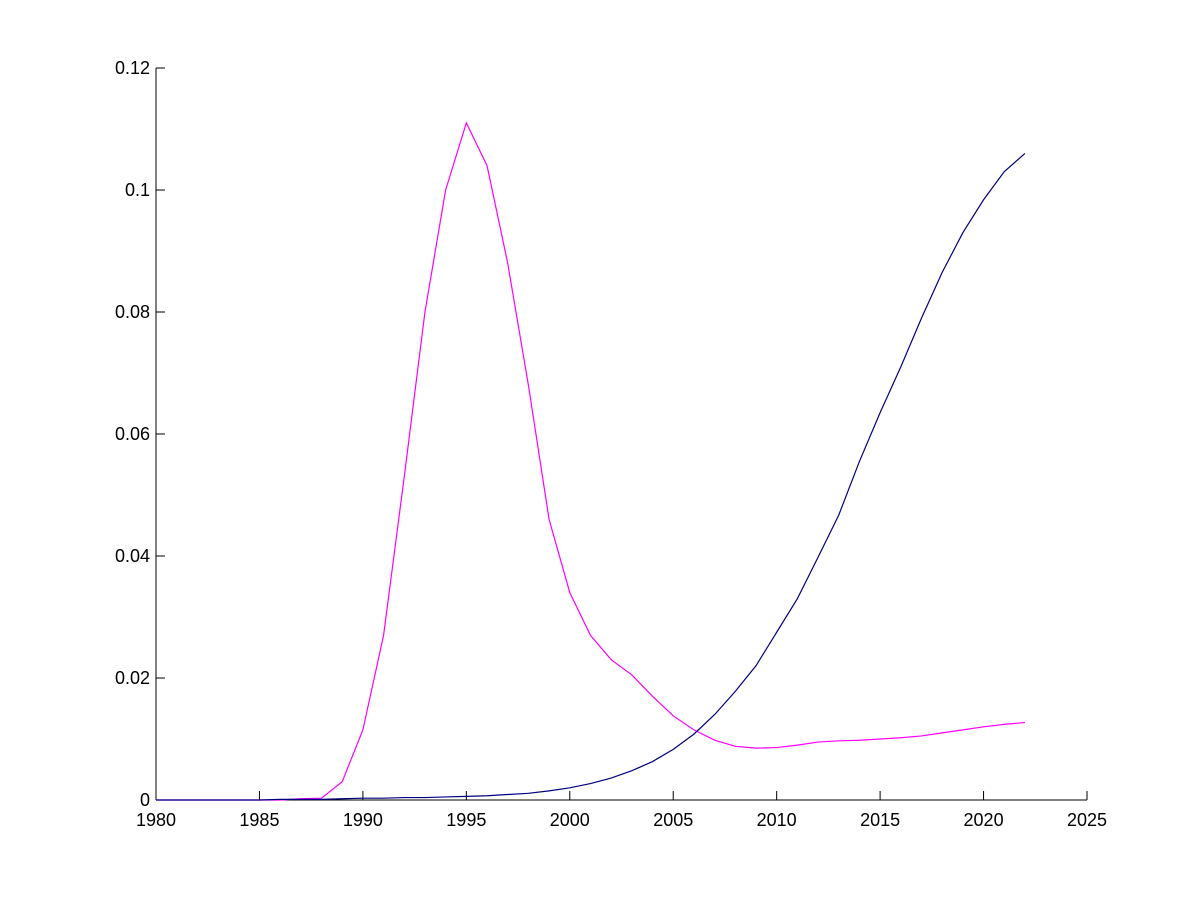  Describe the element at coordinates (466, 820) in the screenshot. I see `x-tick-label: 1995` at that location.